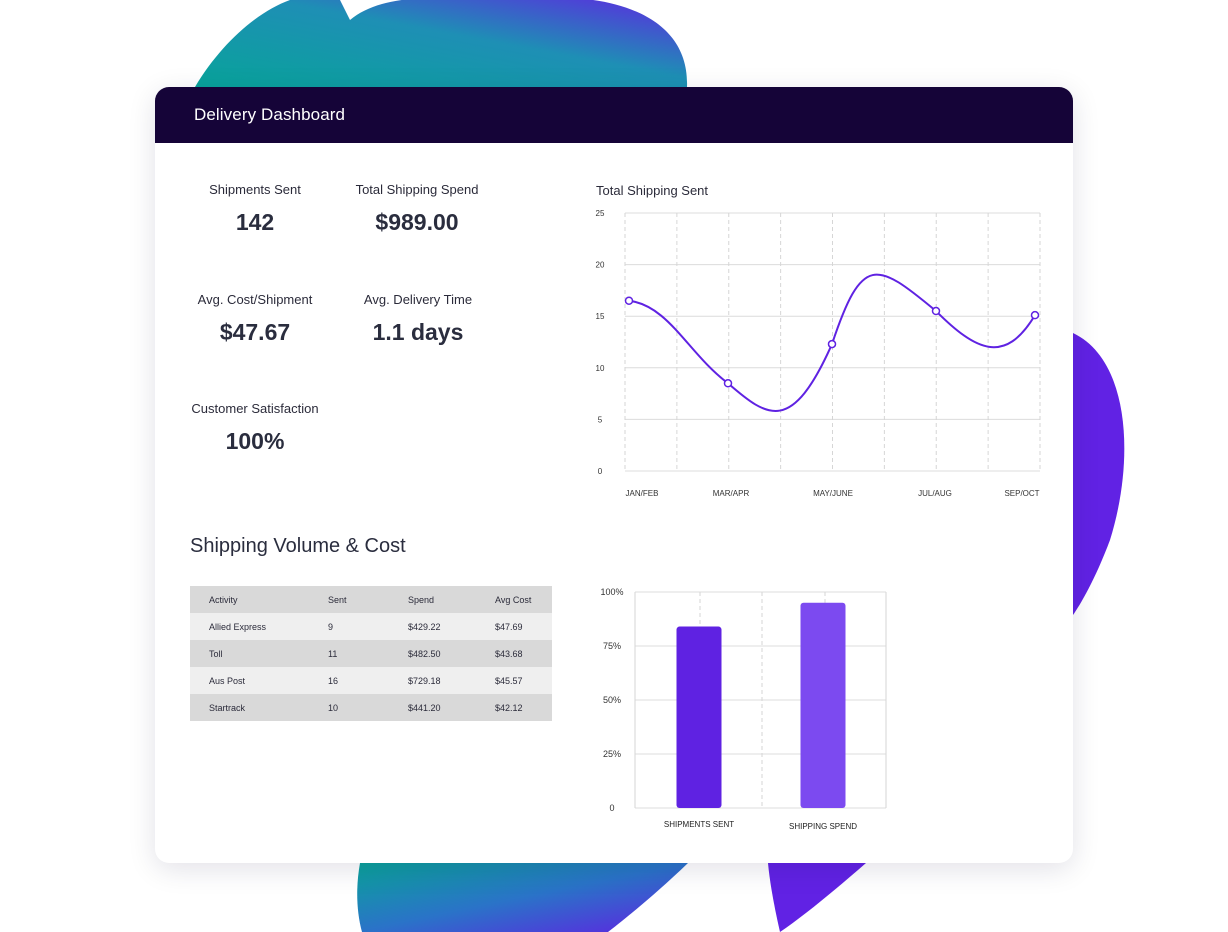 The height and width of the screenshot is (932, 1228). I want to click on stat-customer-satisfaction: Customer Satisfaction 100%, so click(255, 428).